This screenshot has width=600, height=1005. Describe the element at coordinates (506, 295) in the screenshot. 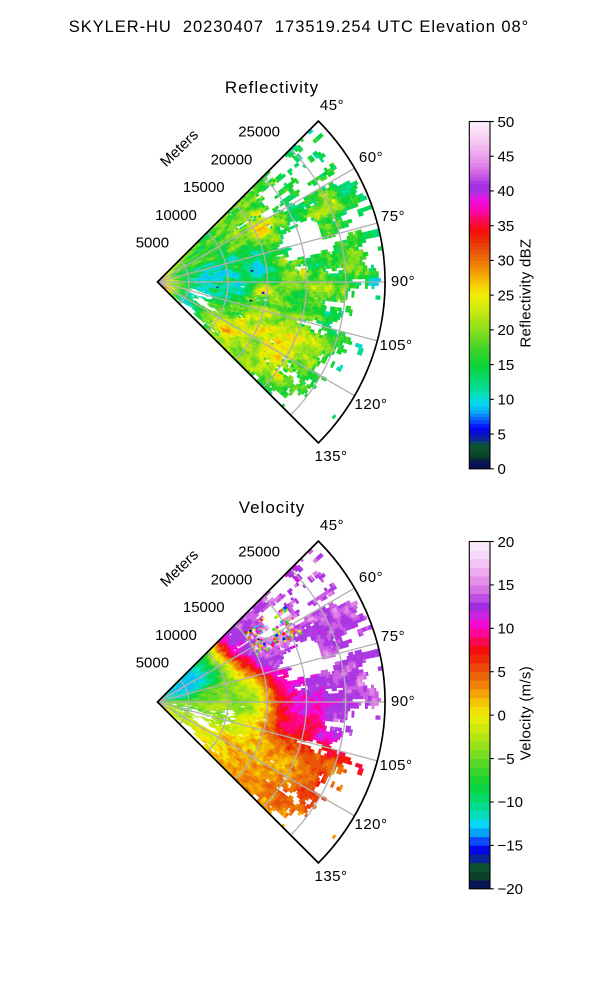

I see `svg-text: 25` at that location.